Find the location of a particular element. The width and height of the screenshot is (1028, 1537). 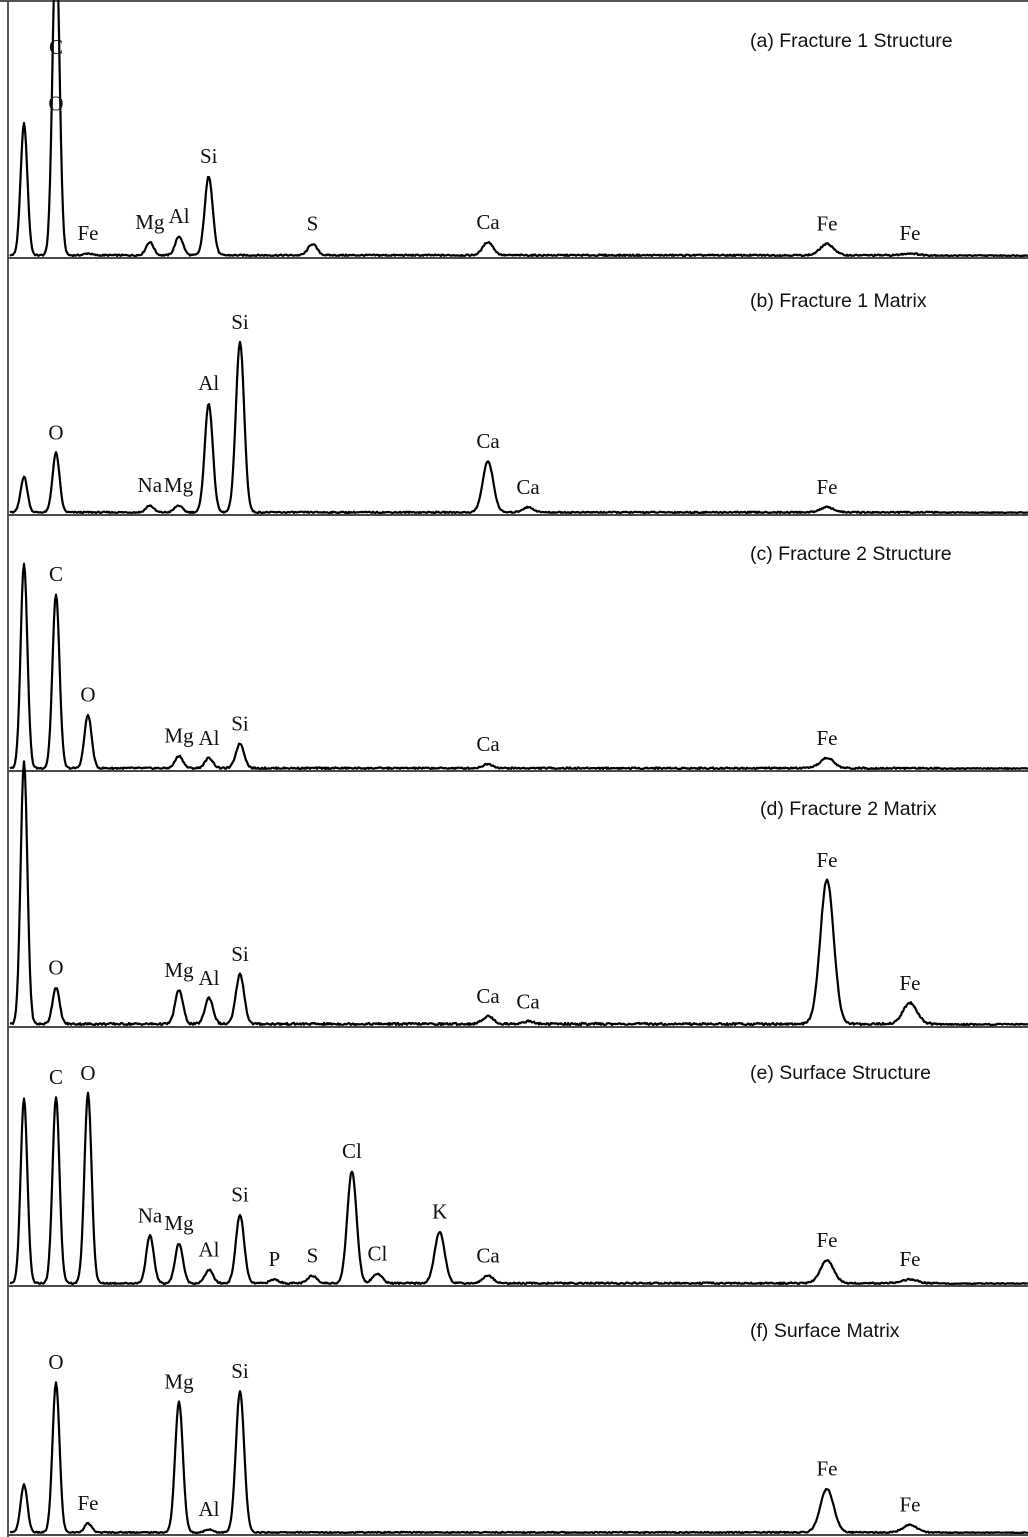

spectrum-panel: O Fe Mg Al Si Fe Fe (f) Surface Matrix is located at coordinates (518, 1428).